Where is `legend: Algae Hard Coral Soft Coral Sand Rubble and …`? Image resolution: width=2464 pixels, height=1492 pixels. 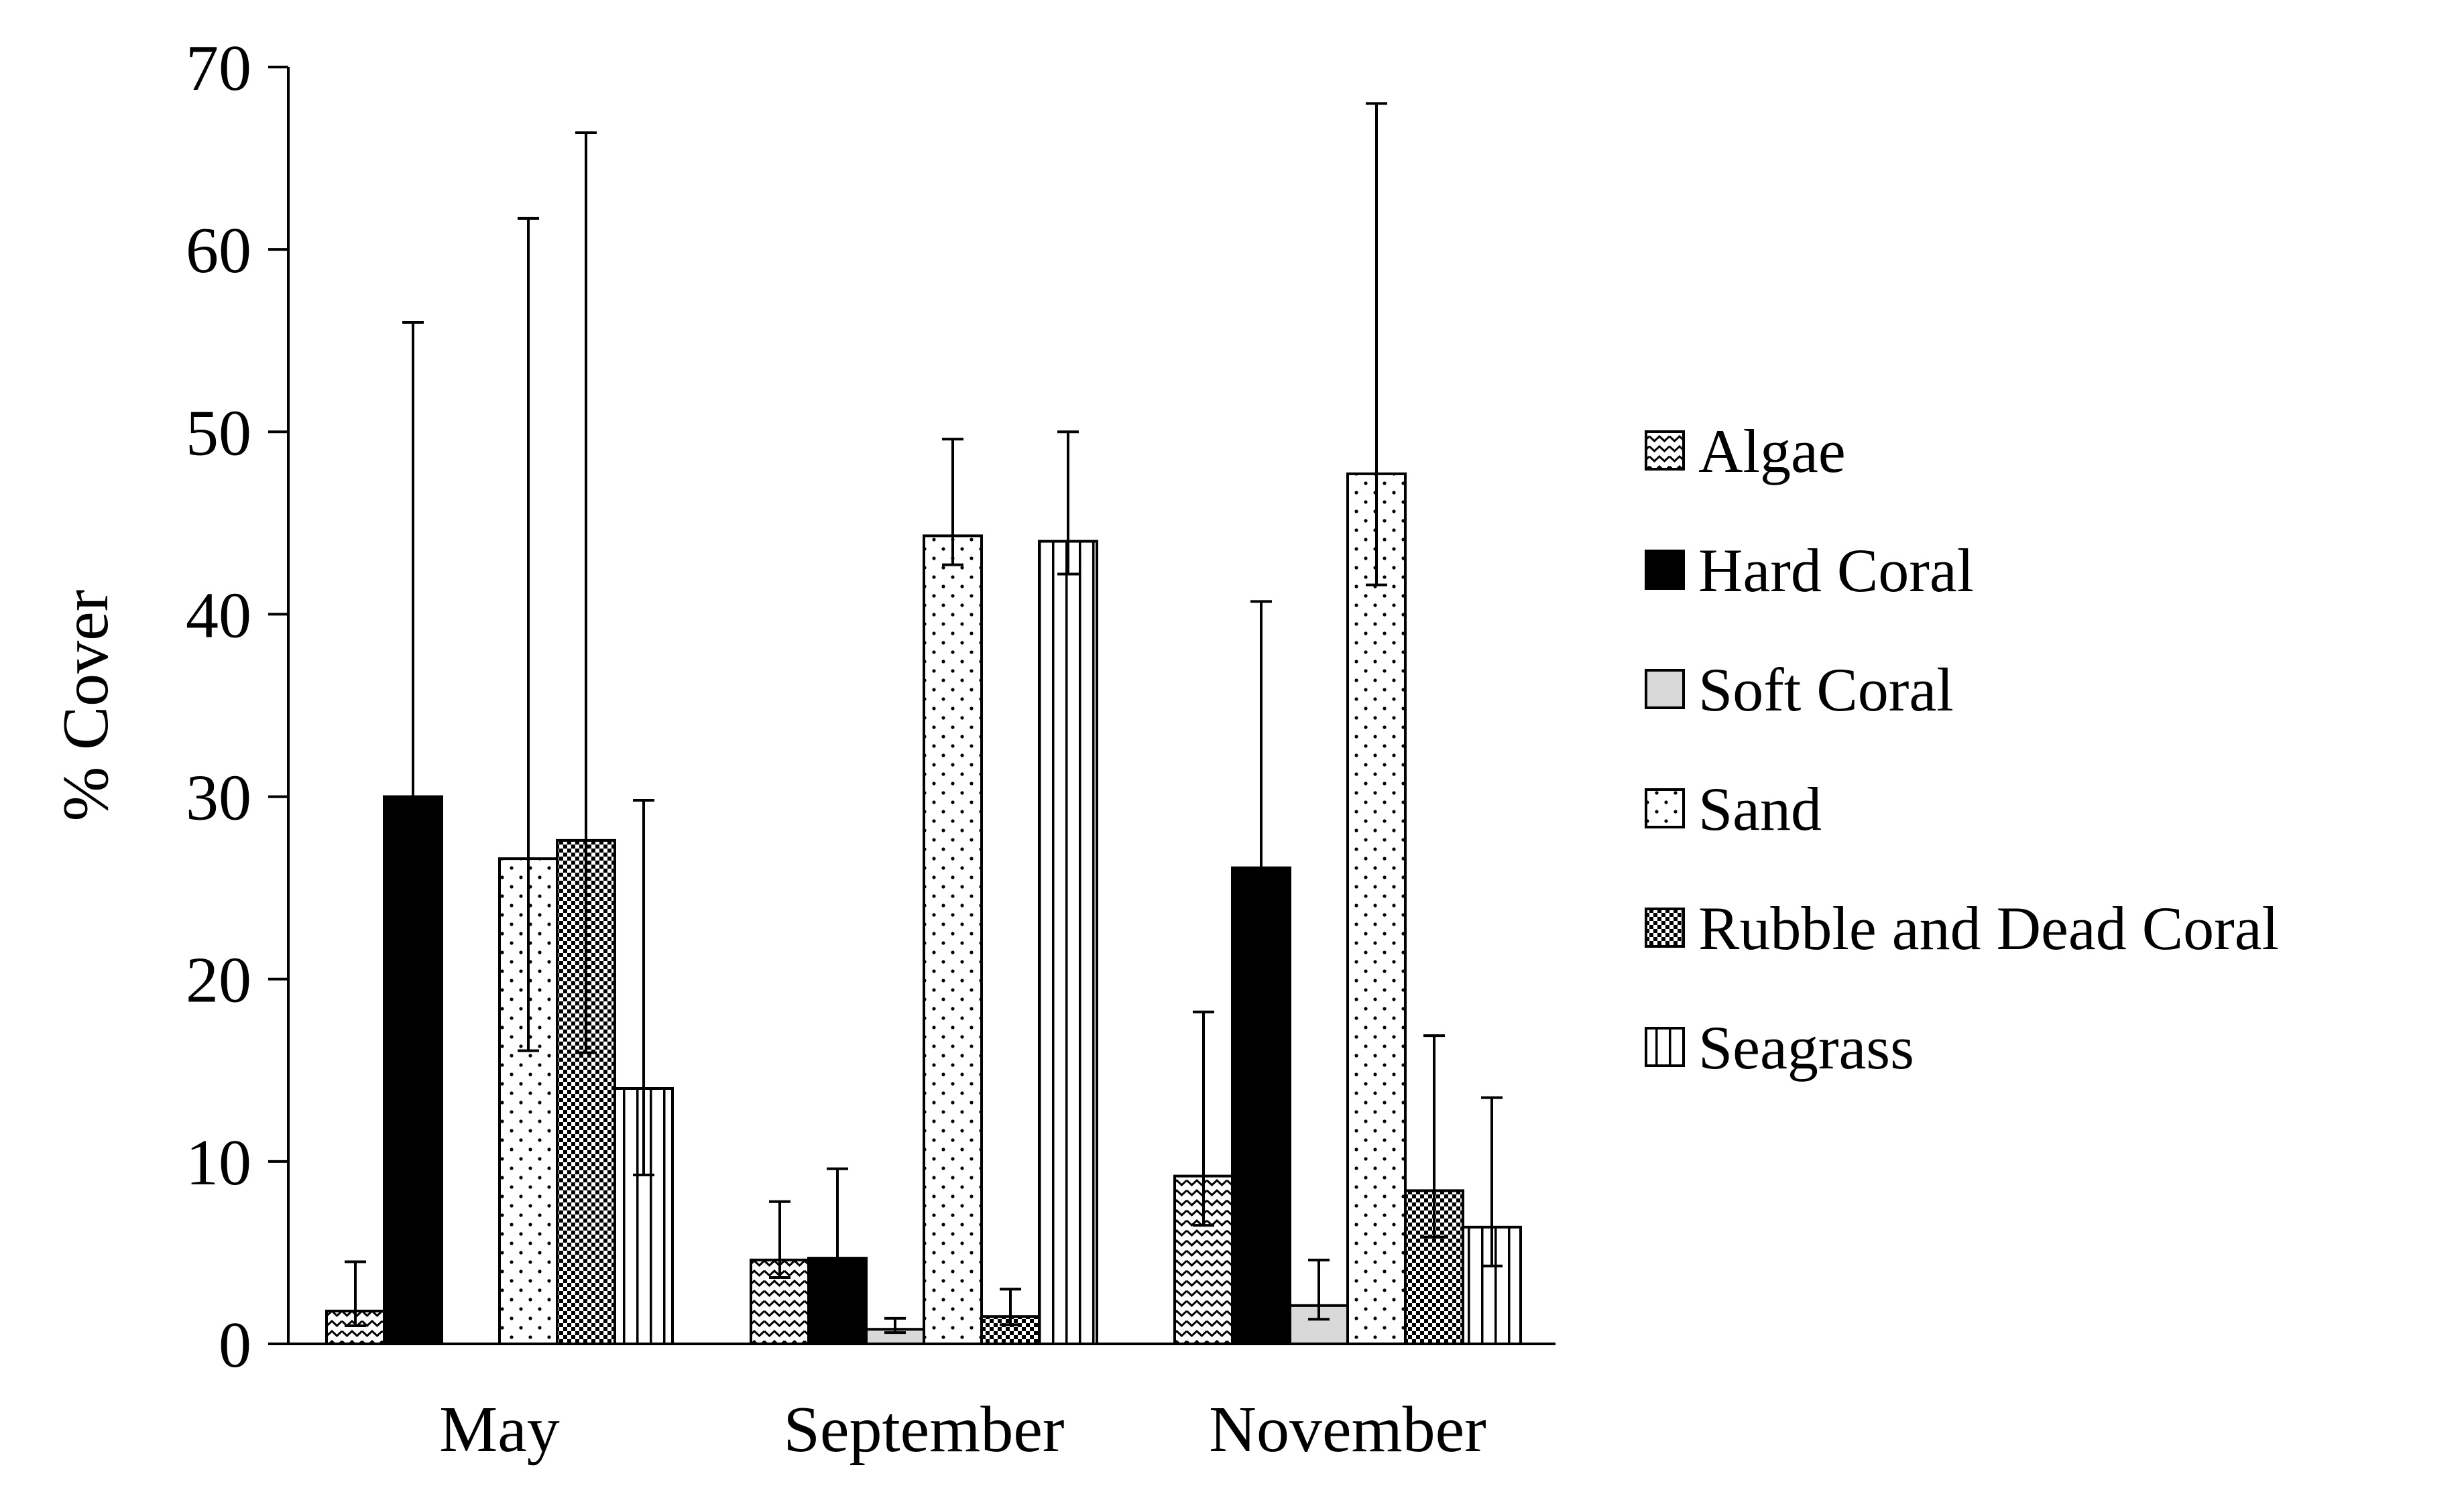
legend: Algae Hard Coral Soft Coral Sand Rubble and … is located at coordinates (1962, 749).